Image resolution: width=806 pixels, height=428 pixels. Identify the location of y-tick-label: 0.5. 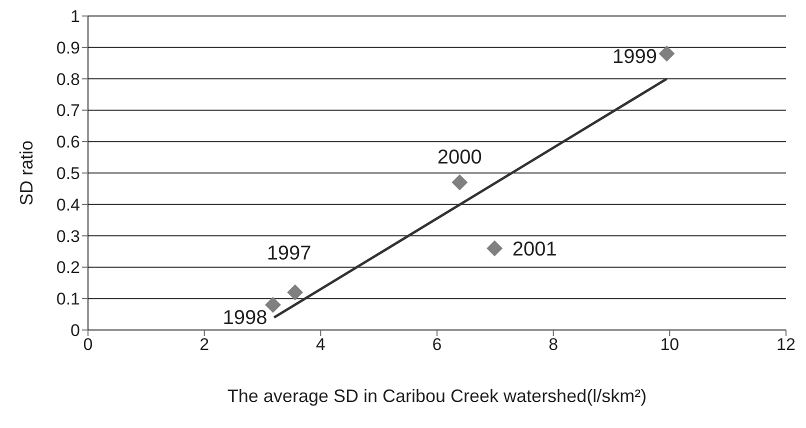
(68, 174).